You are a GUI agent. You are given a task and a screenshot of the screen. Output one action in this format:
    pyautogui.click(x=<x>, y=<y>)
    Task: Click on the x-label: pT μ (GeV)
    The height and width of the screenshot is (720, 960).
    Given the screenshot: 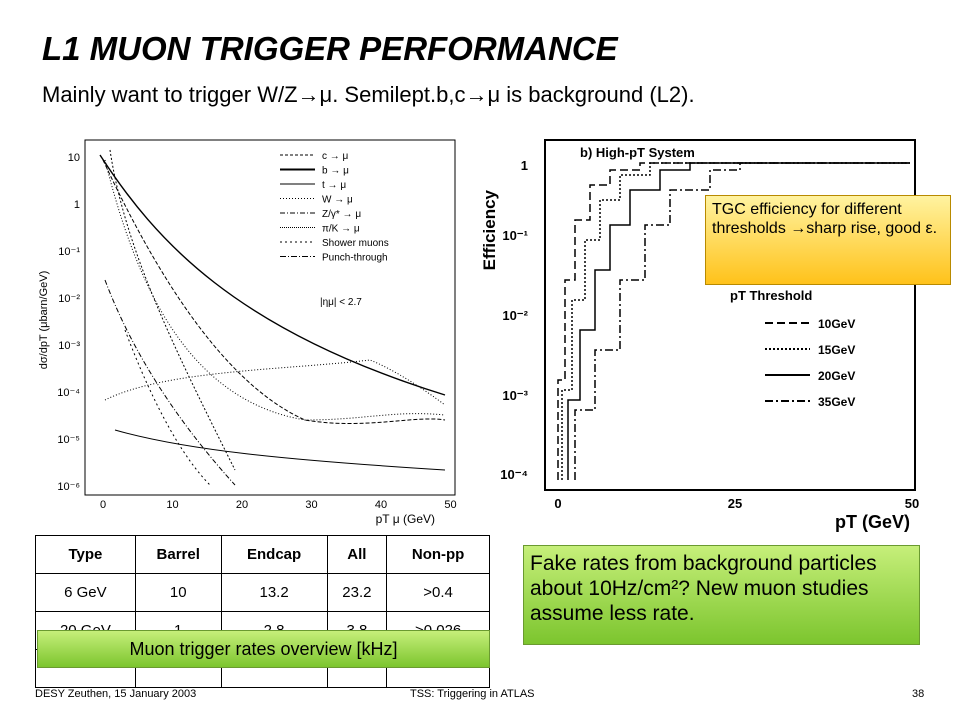 What is the action you would take?
    pyautogui.click(x=405, y=519)
    